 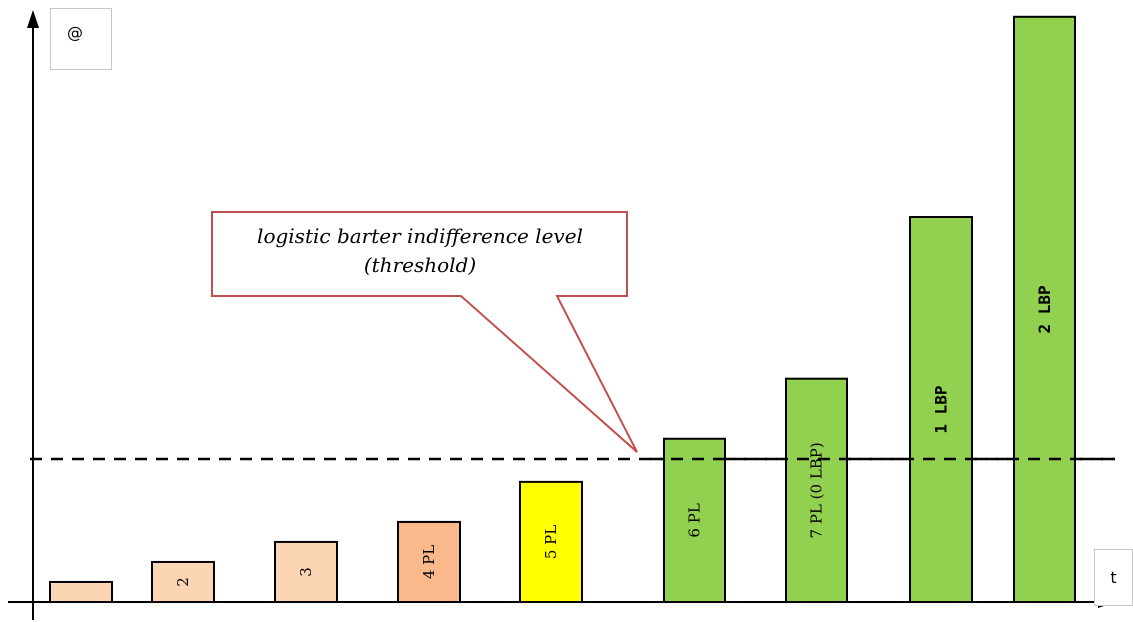 What do you see at coordinates (551, 542) in the screenshot?
I see `bar-5-label: 5 PL` at bounding box center [551, 542].